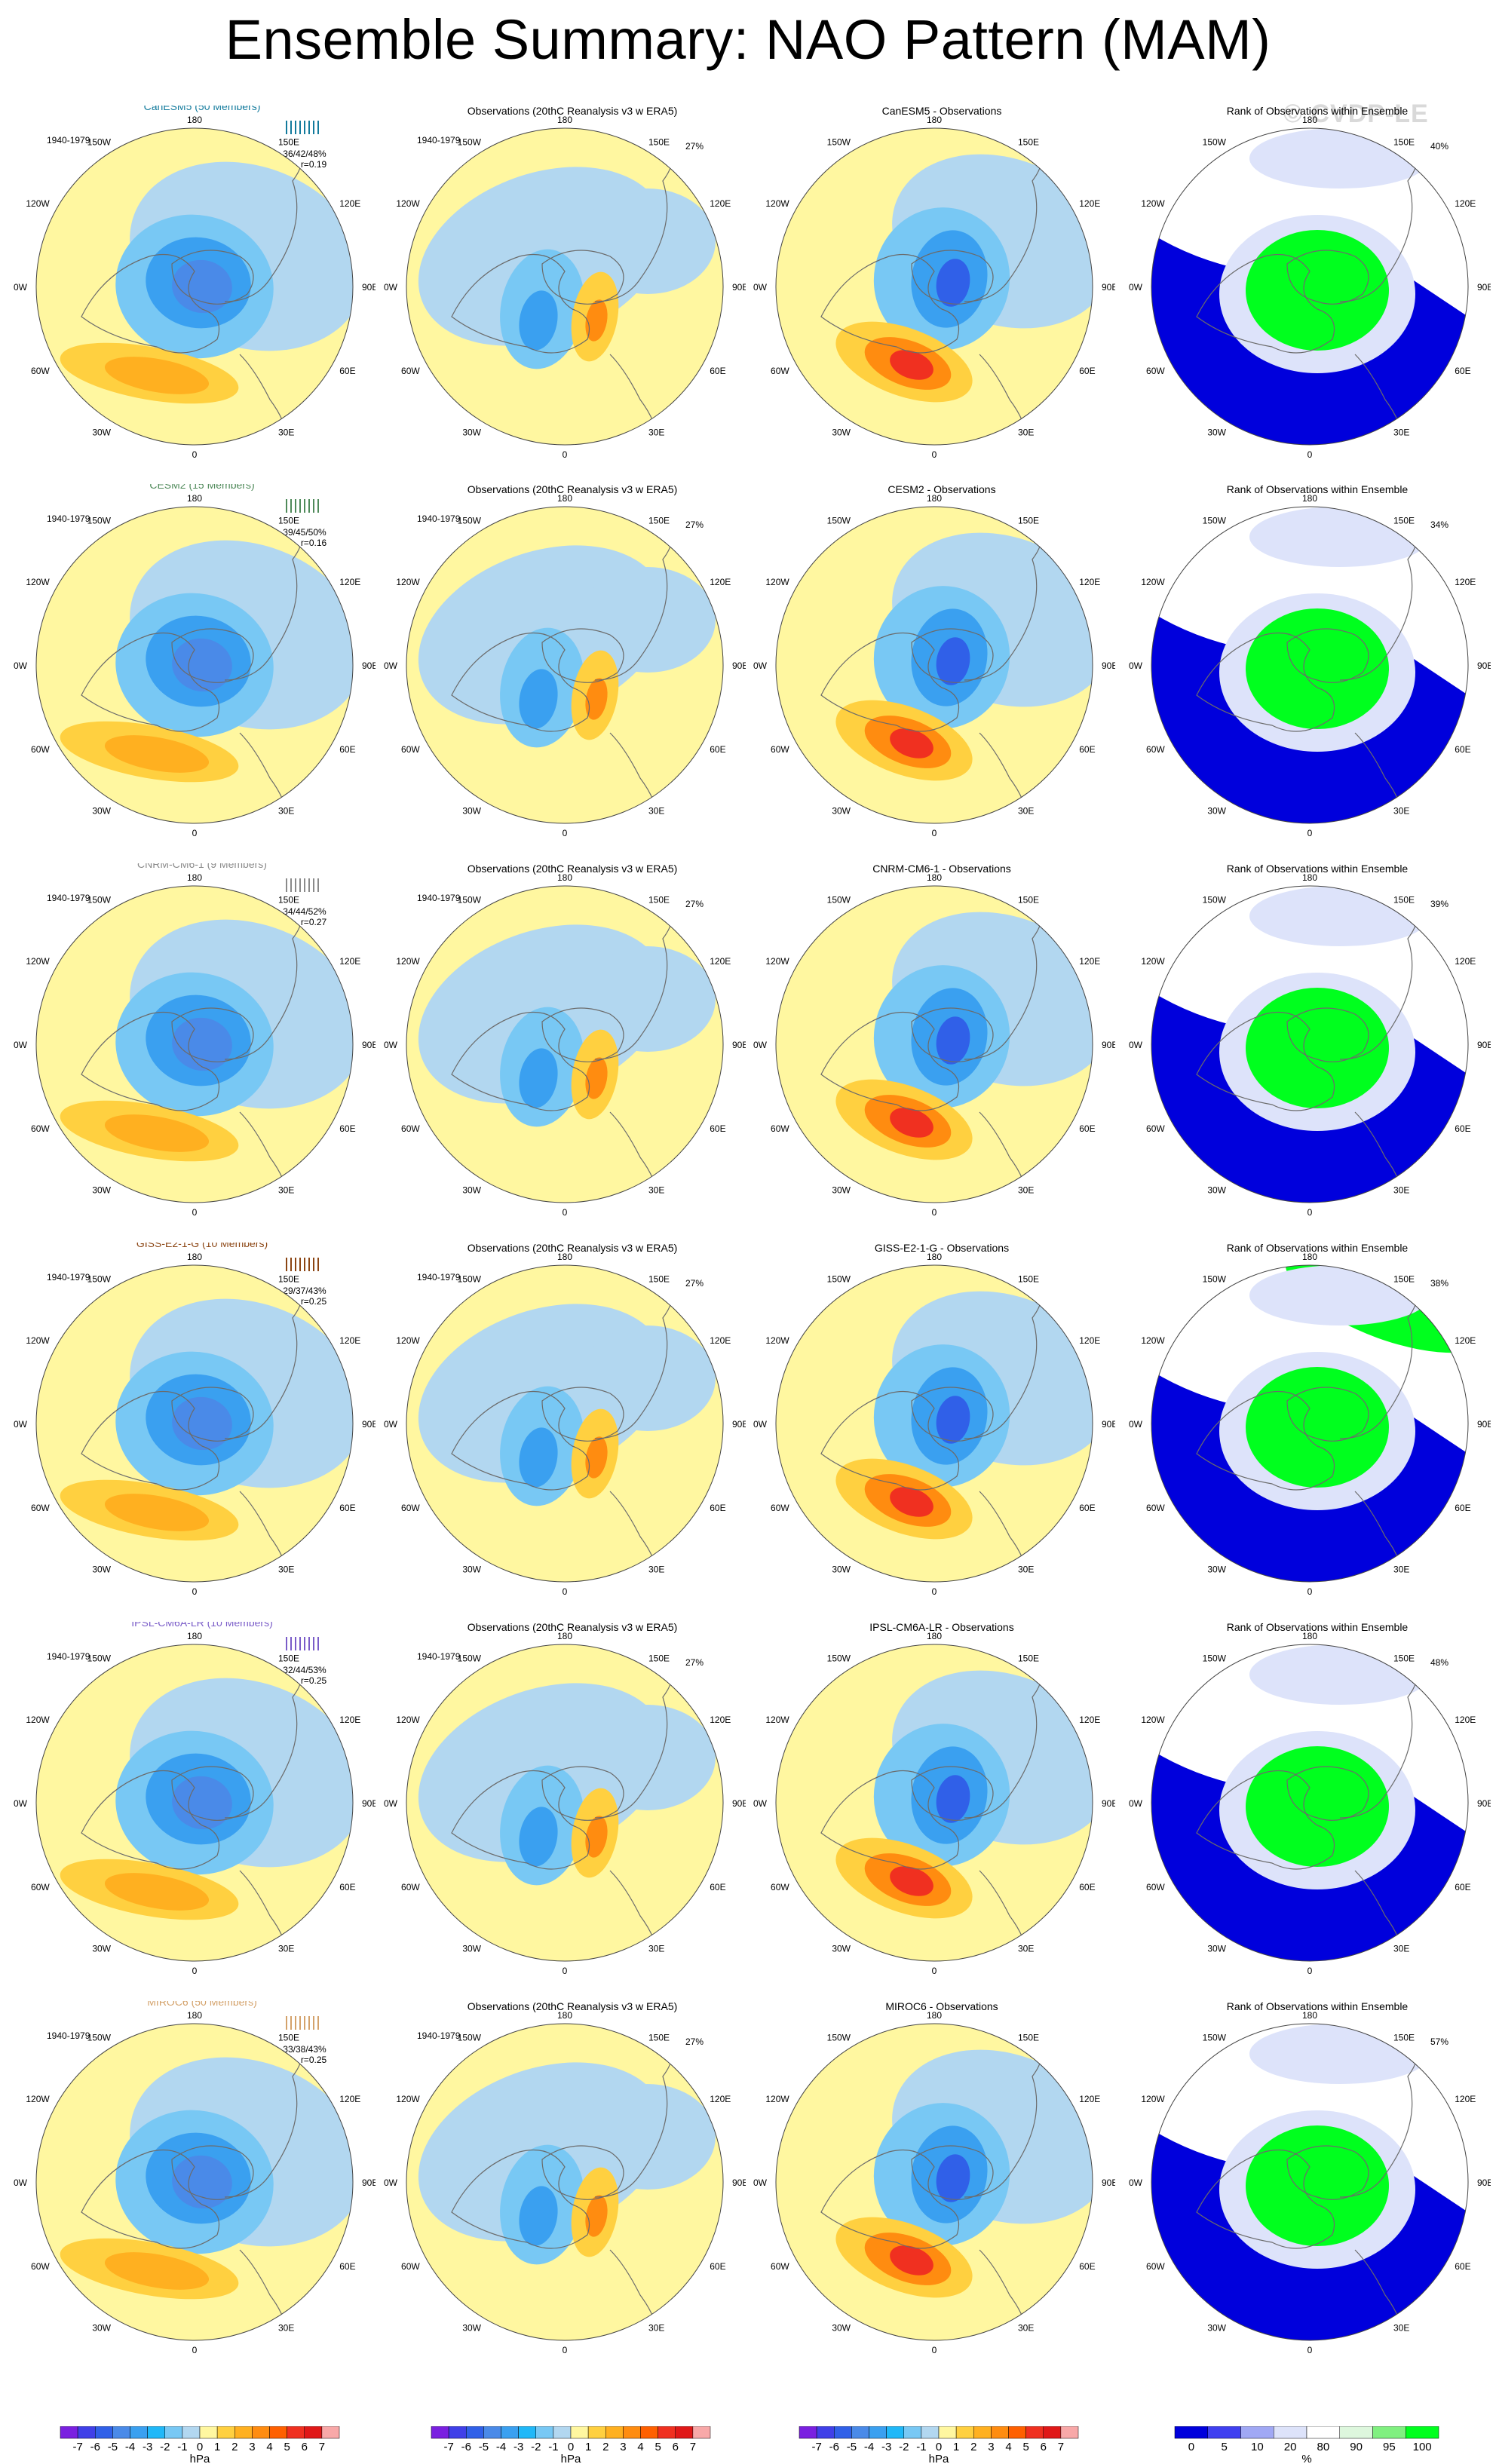  I want to click on rank-title: Rank of Observations within Ensemble, so click(1318, 869).